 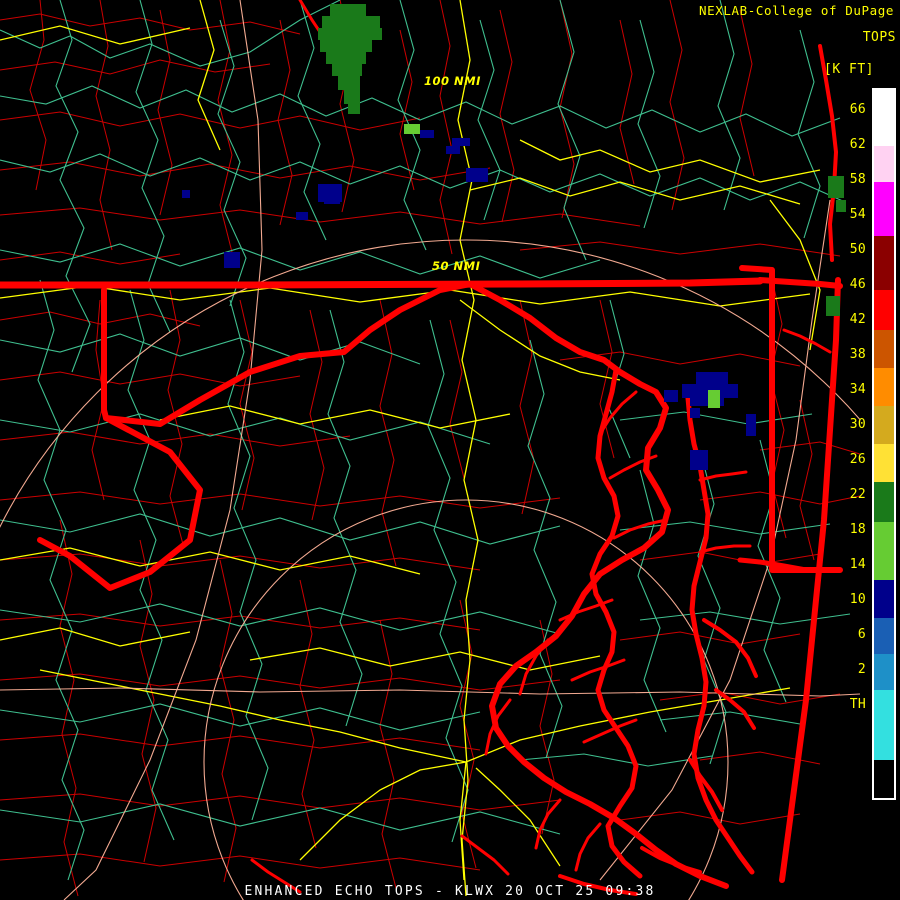 What do you see at coordinates (861, 634) in the screenshot?
I see `color-bar-tick-6: 6` at bounding box center [861, 634].